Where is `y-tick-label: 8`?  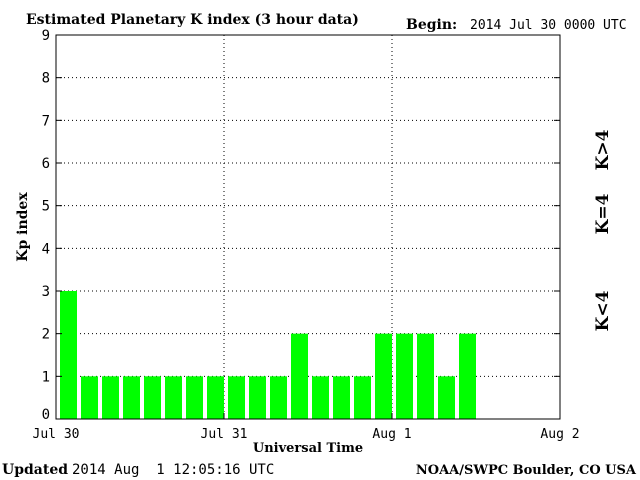
y-tick-label: 8 is located at coordinates (46, 79).